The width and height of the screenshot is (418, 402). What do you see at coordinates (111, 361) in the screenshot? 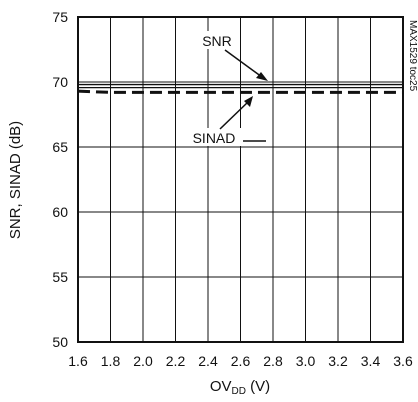
I see `x-tick-label-1: 1.8` at bounding box center [111, 361].